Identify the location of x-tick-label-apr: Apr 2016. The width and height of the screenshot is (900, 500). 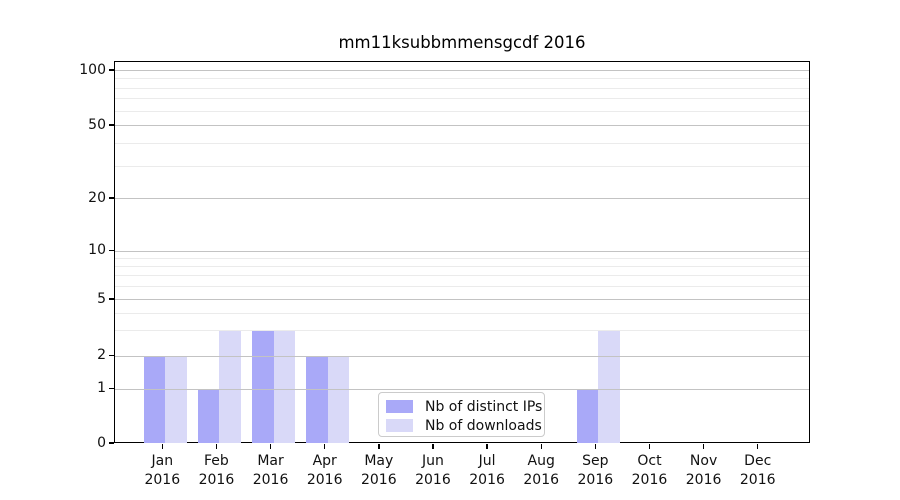
(325, 470).